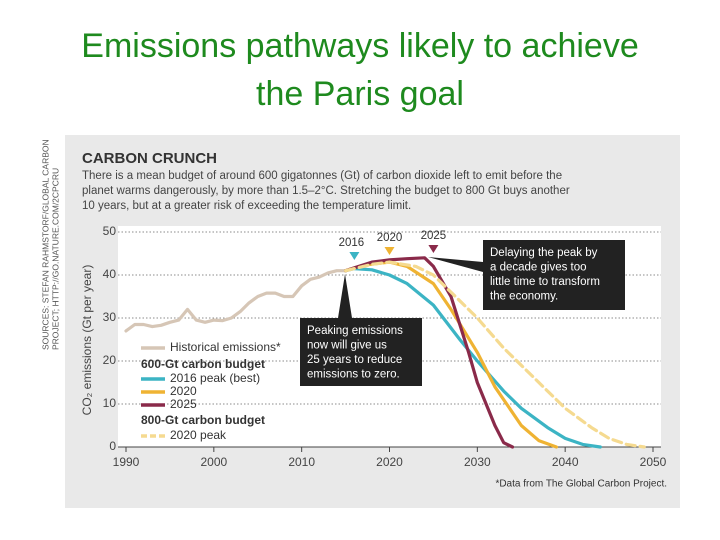  What do you see at coordinates (126, 462) in the screenshot?
I see `x-tick-label: 1990` at bounding box center [126, 462].